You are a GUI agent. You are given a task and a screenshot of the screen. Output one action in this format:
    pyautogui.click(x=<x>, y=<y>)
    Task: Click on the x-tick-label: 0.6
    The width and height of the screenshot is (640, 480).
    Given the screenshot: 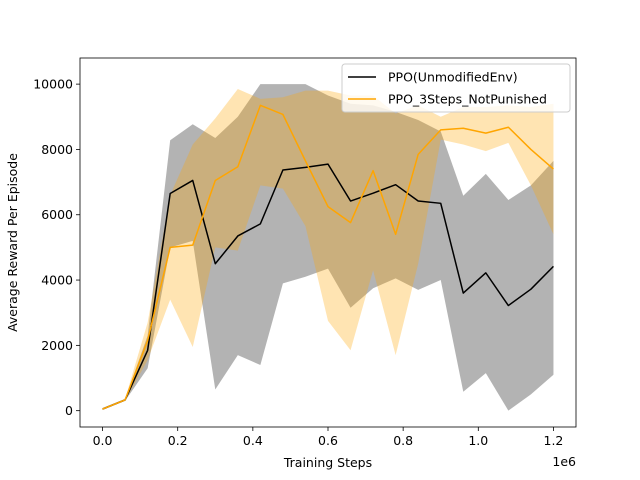 What is the action you would take?
    pyautogui.click(x=328, y=440)
    